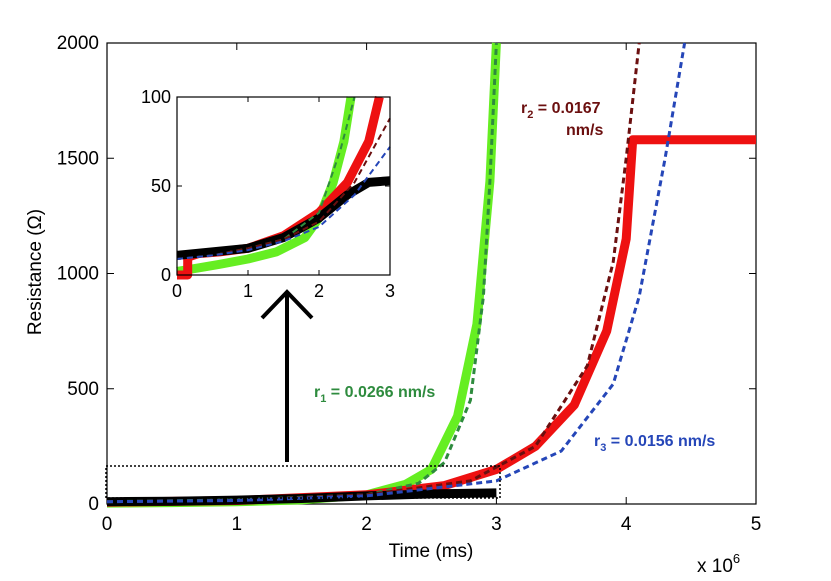 The height and width of the screenshot is (581, 831). I want to click on inset-y-tick-label: 0, so click(166, 275).